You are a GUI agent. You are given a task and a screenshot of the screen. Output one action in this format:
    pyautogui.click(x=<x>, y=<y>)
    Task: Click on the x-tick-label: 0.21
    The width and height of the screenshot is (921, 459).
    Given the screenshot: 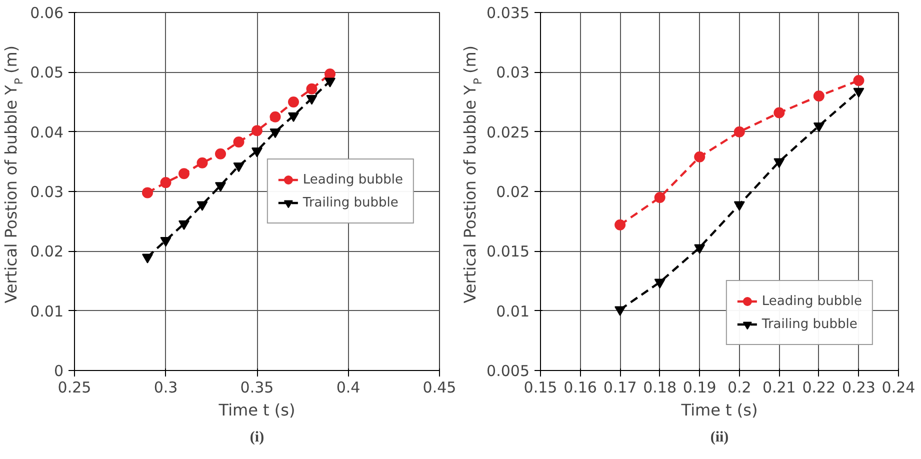 What is the action you would take?
    pyautogui.click(x=779, y=387)
    